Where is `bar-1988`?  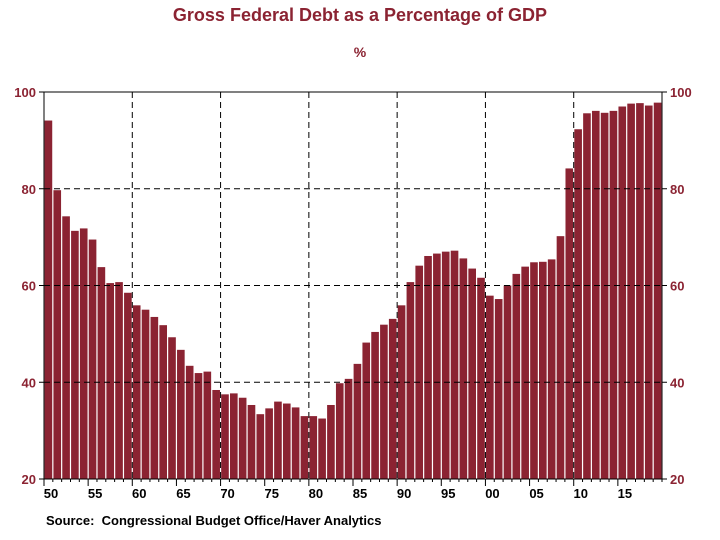
bar-1988 is located at coordinates (384, 401).